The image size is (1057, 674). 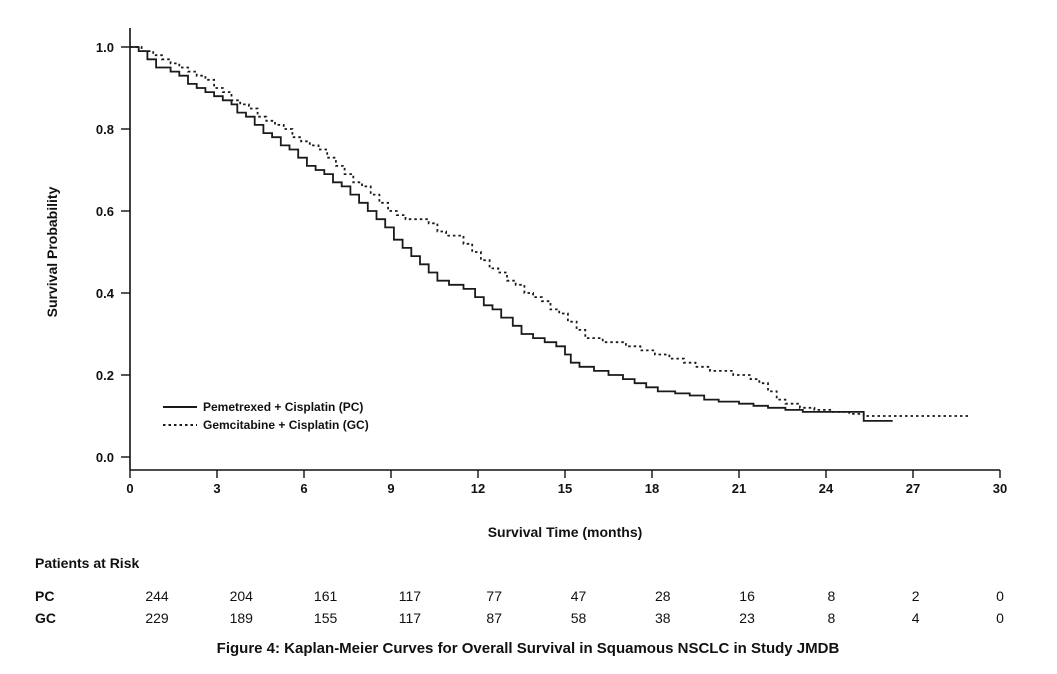 I want to click on risk-count: 161, so click(x=326, y=596).